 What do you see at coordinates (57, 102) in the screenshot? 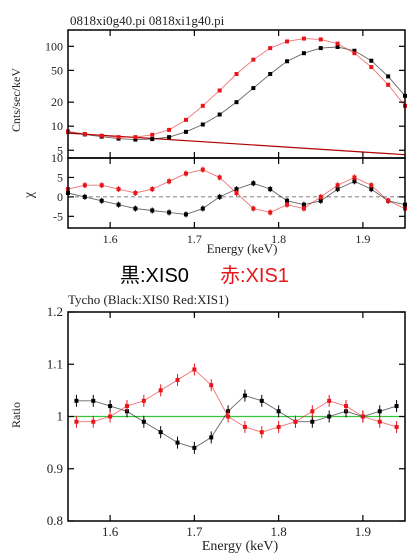
I see `y-tick-label: 20` at bounding box center [57, 102].